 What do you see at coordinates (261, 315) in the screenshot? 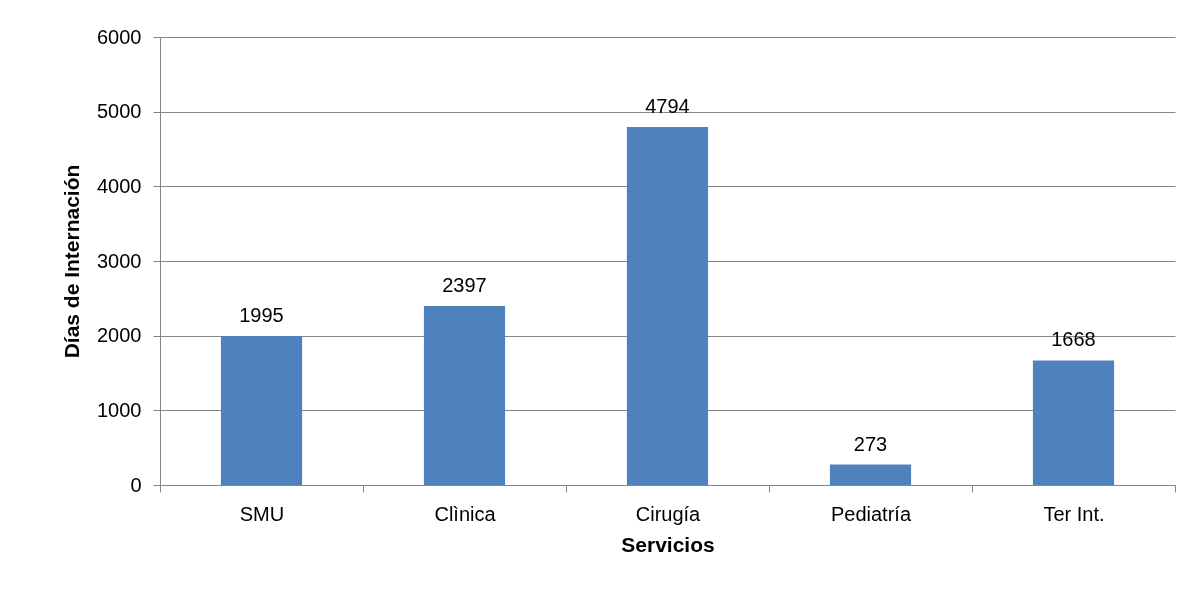
I see `data-label: 1995` at bounding box center [261, 315].